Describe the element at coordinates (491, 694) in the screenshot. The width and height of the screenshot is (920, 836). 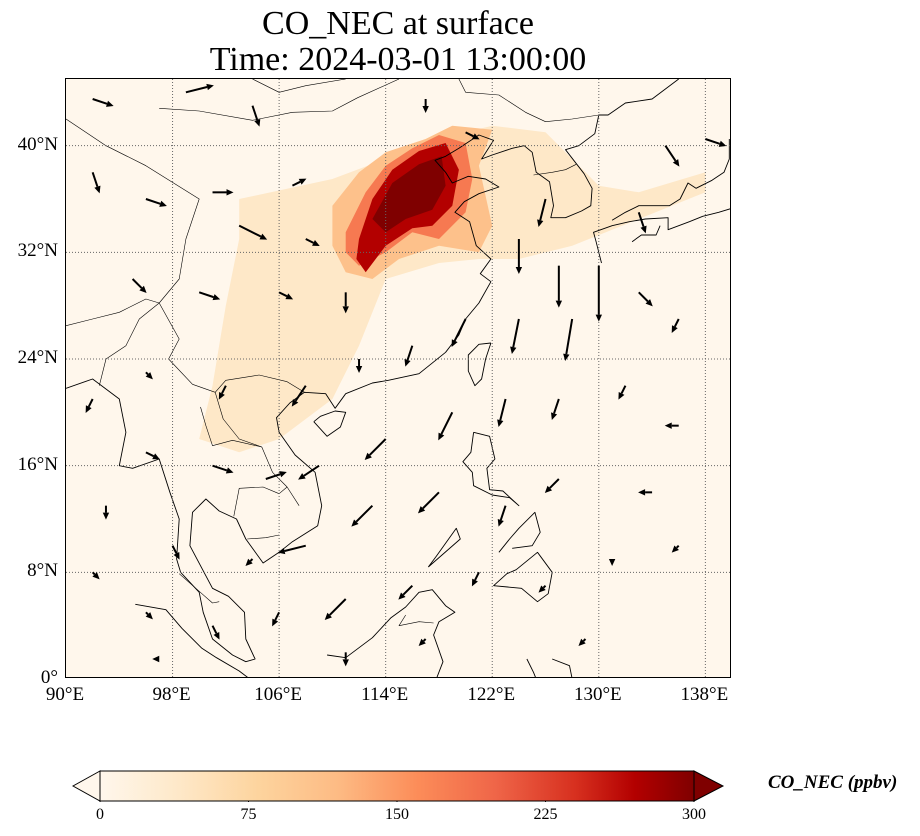
I see `lon-tick-label: 122°E` at that location.